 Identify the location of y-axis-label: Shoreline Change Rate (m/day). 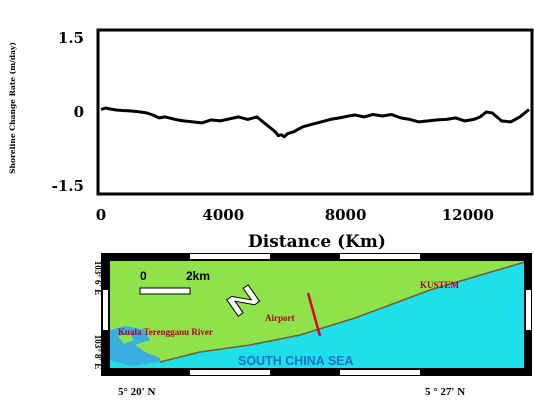
(12, 108).